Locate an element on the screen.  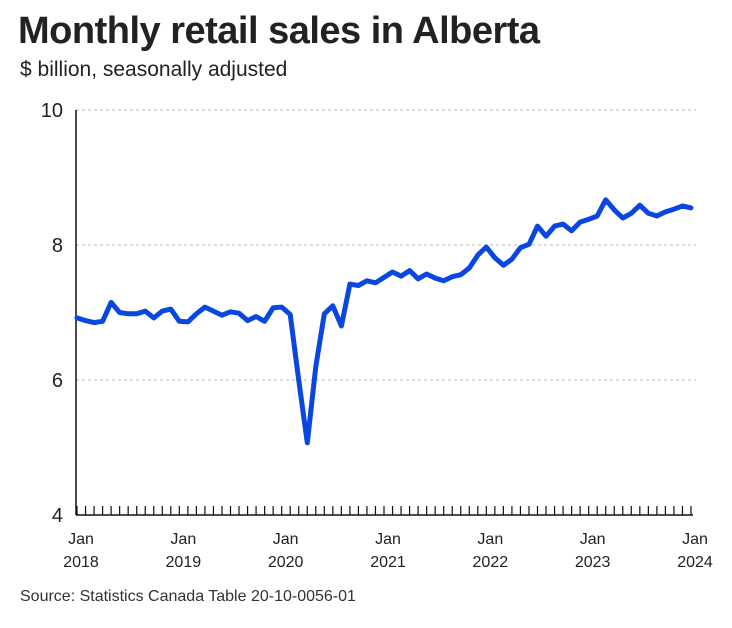
x-tick-label-year: 2021 is located at coordinates (388, 562).